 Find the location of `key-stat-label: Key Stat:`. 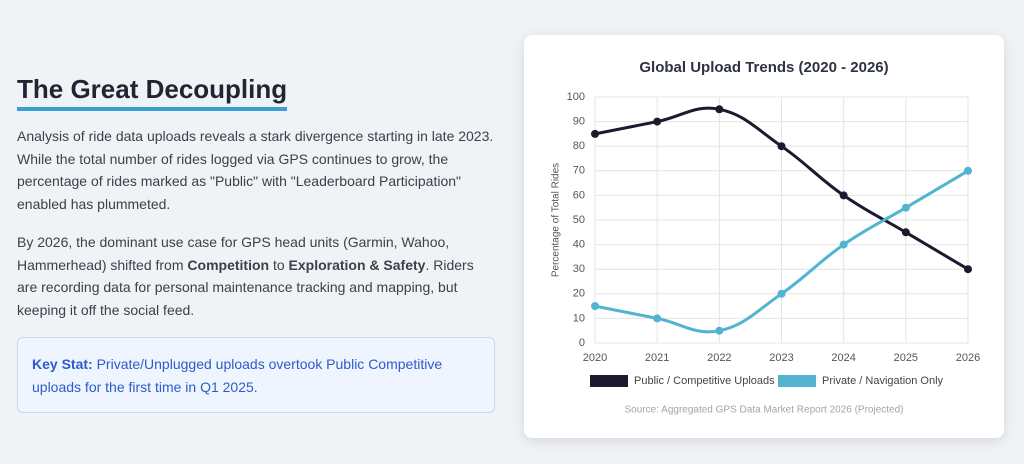

key-stat-label: Key Stat: is located at coordinates (62, 364).